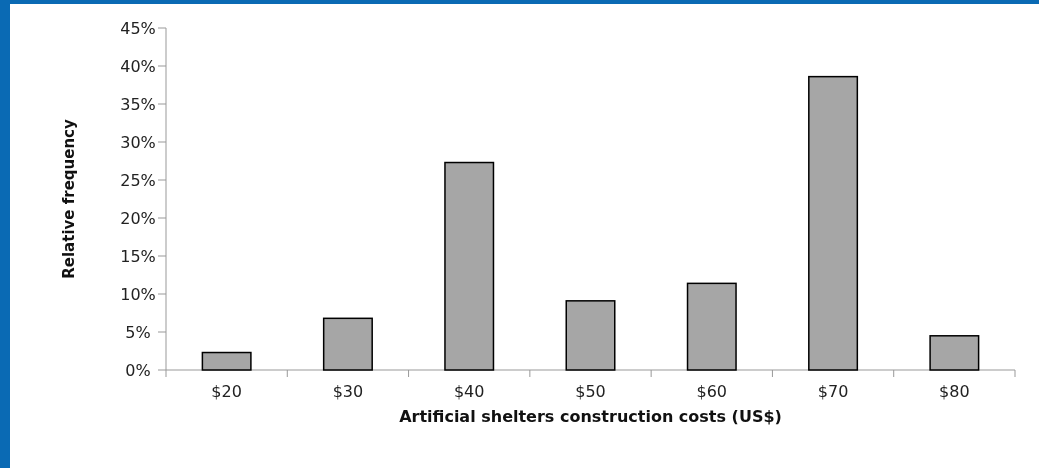 The image size is (1039, 468). I want to click on y-tick-label: 20%, so click(138, 218).